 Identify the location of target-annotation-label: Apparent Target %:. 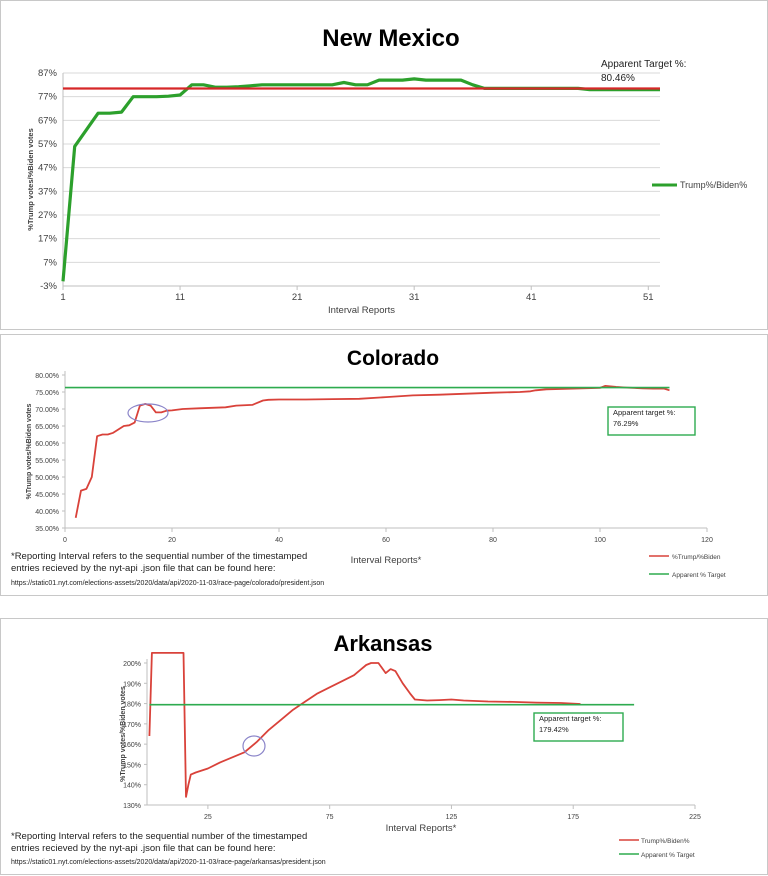
(643, 64).